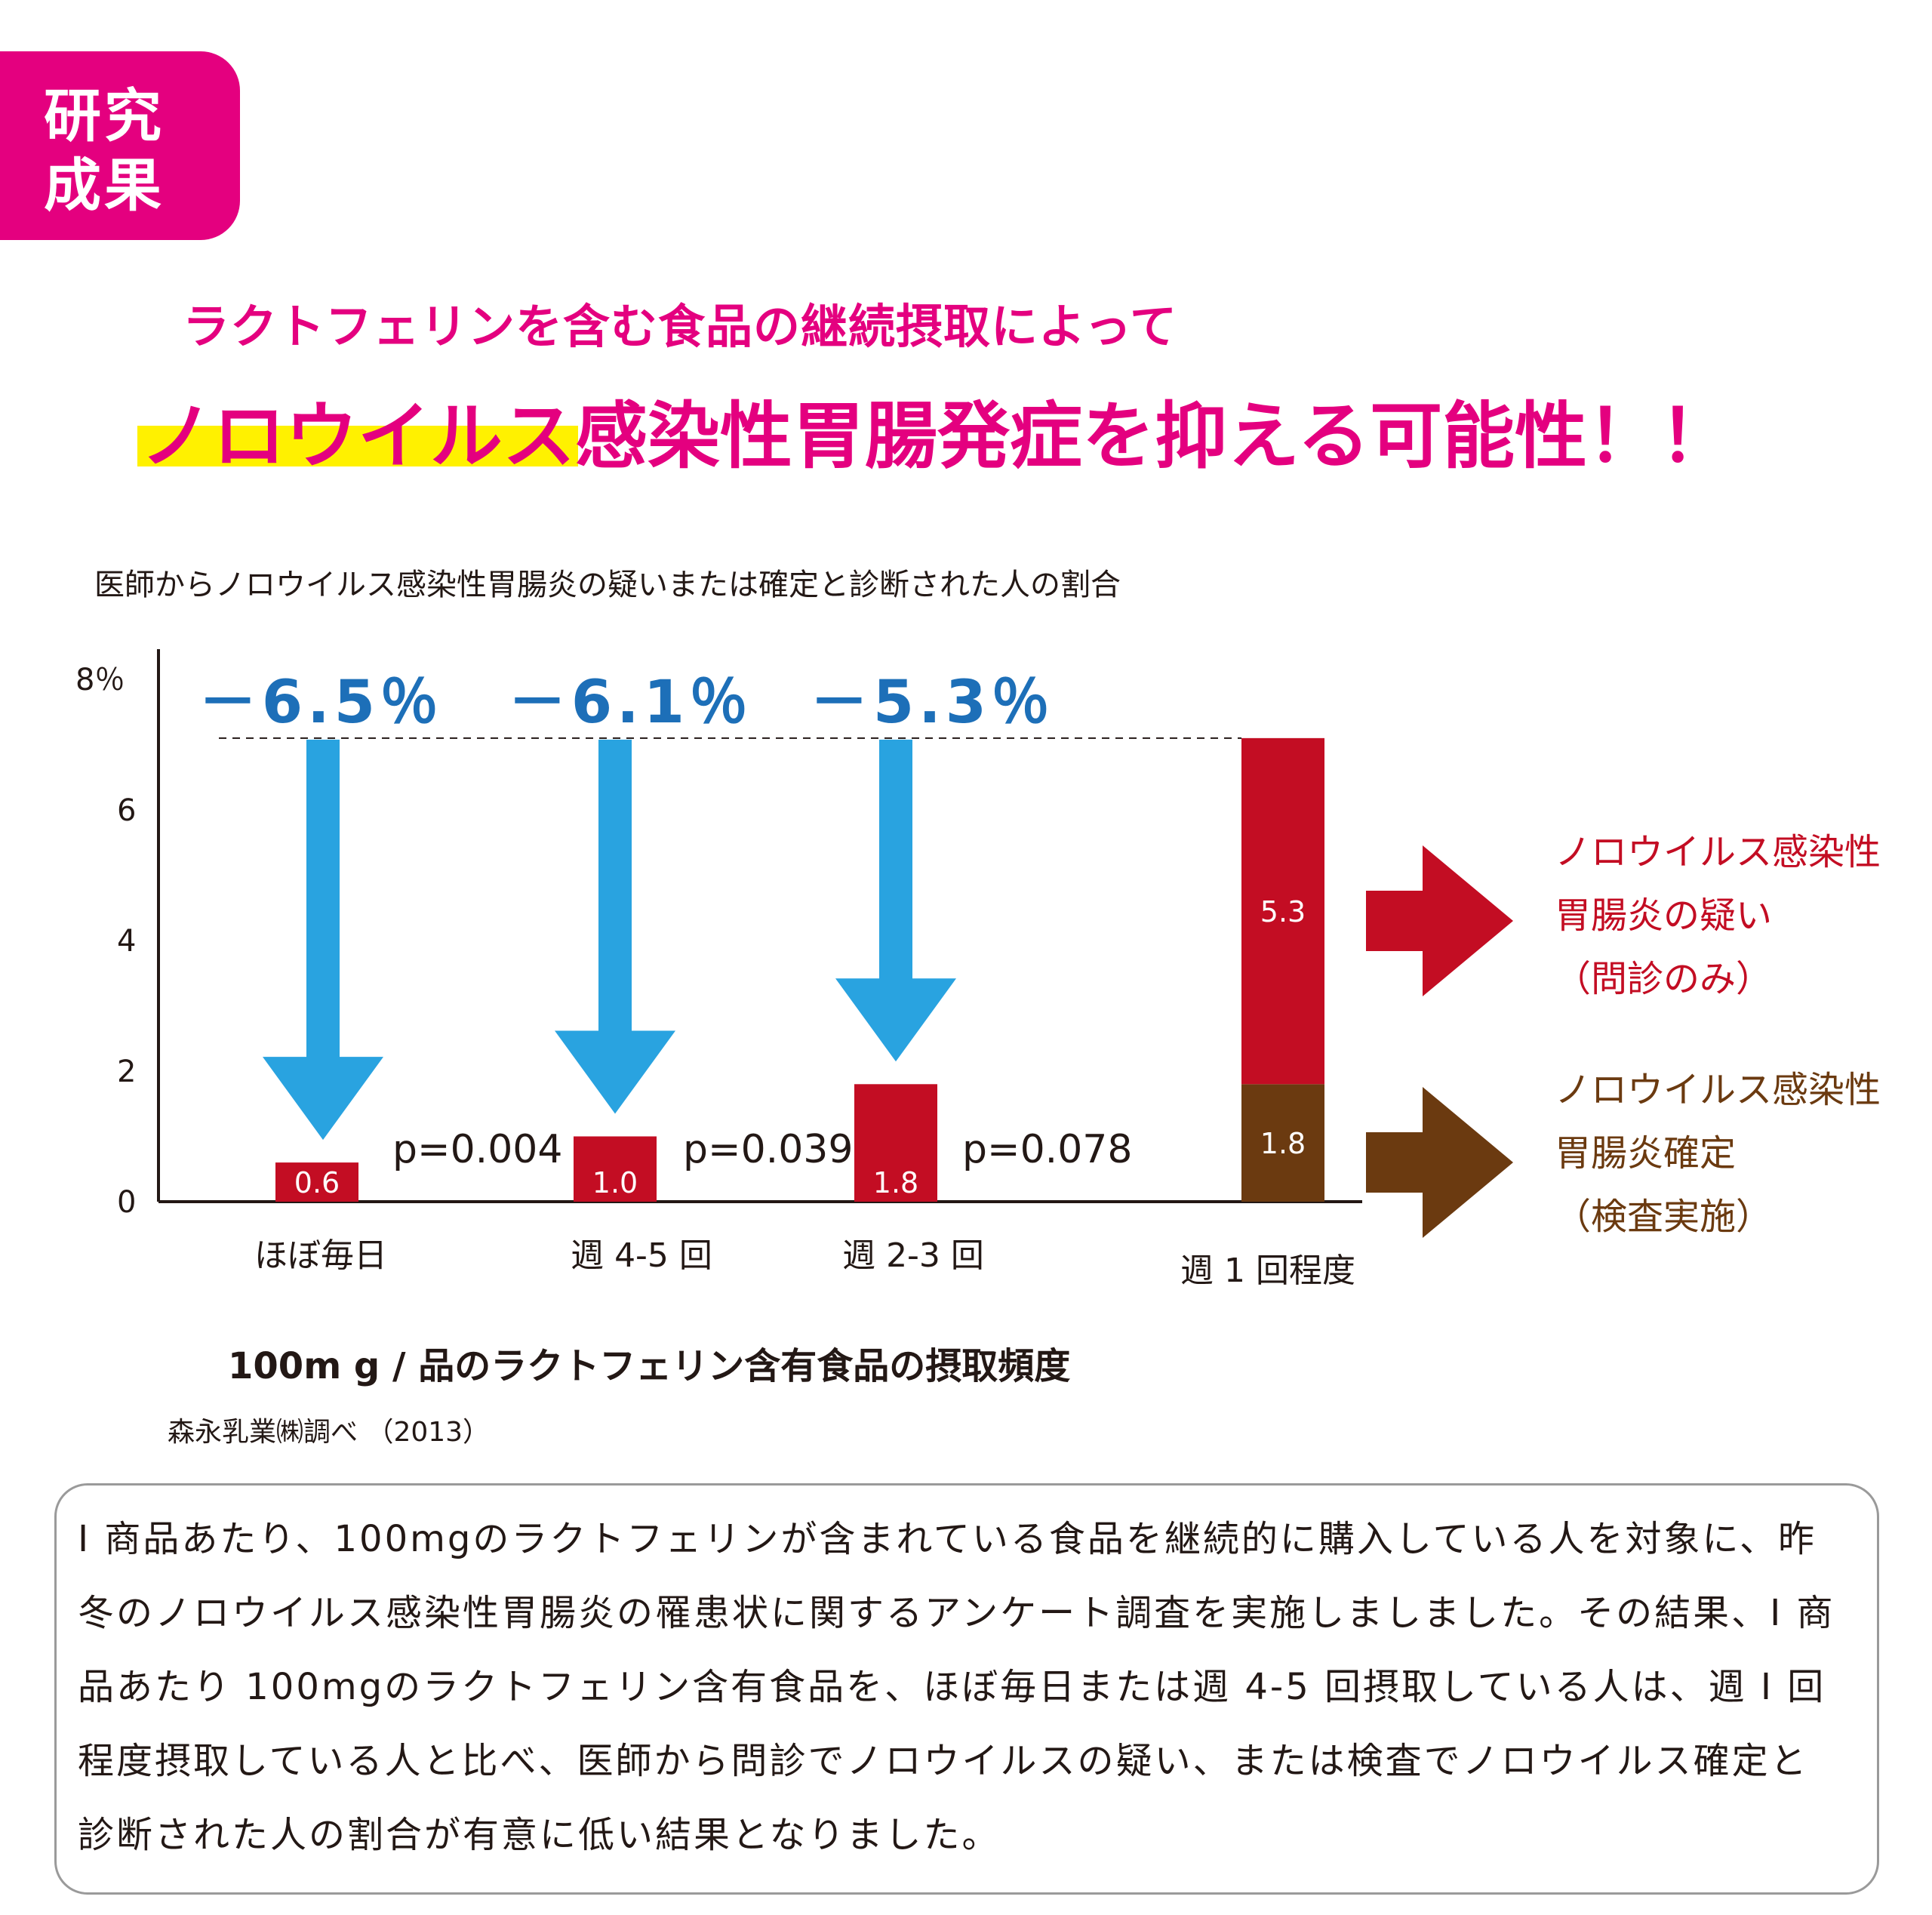 This screenshot has height=1915, width=1932. I want to click on y-tick-label: 0, so click(126, 1202).